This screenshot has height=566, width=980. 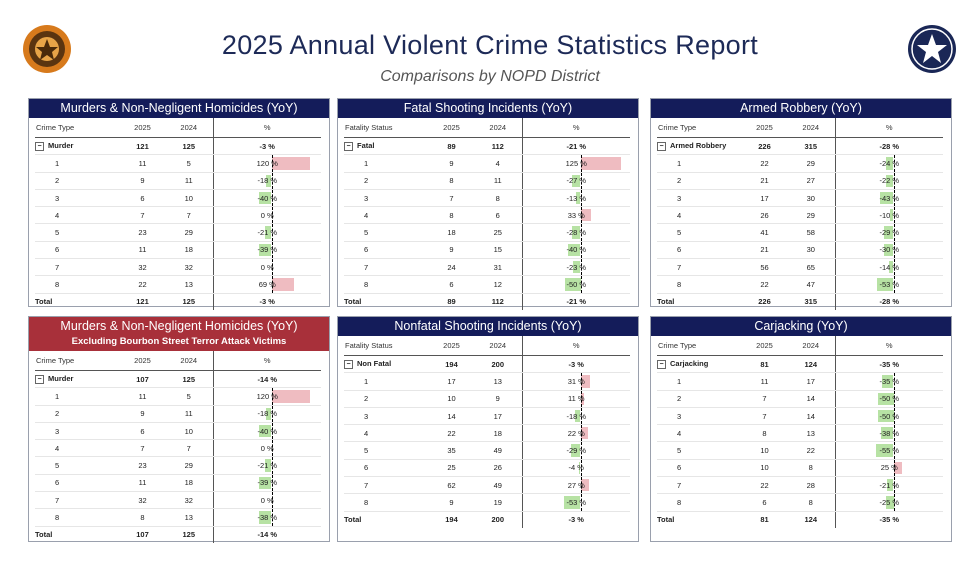 I want to click on percent-cell: -25 %, so click(x=889, y=502).